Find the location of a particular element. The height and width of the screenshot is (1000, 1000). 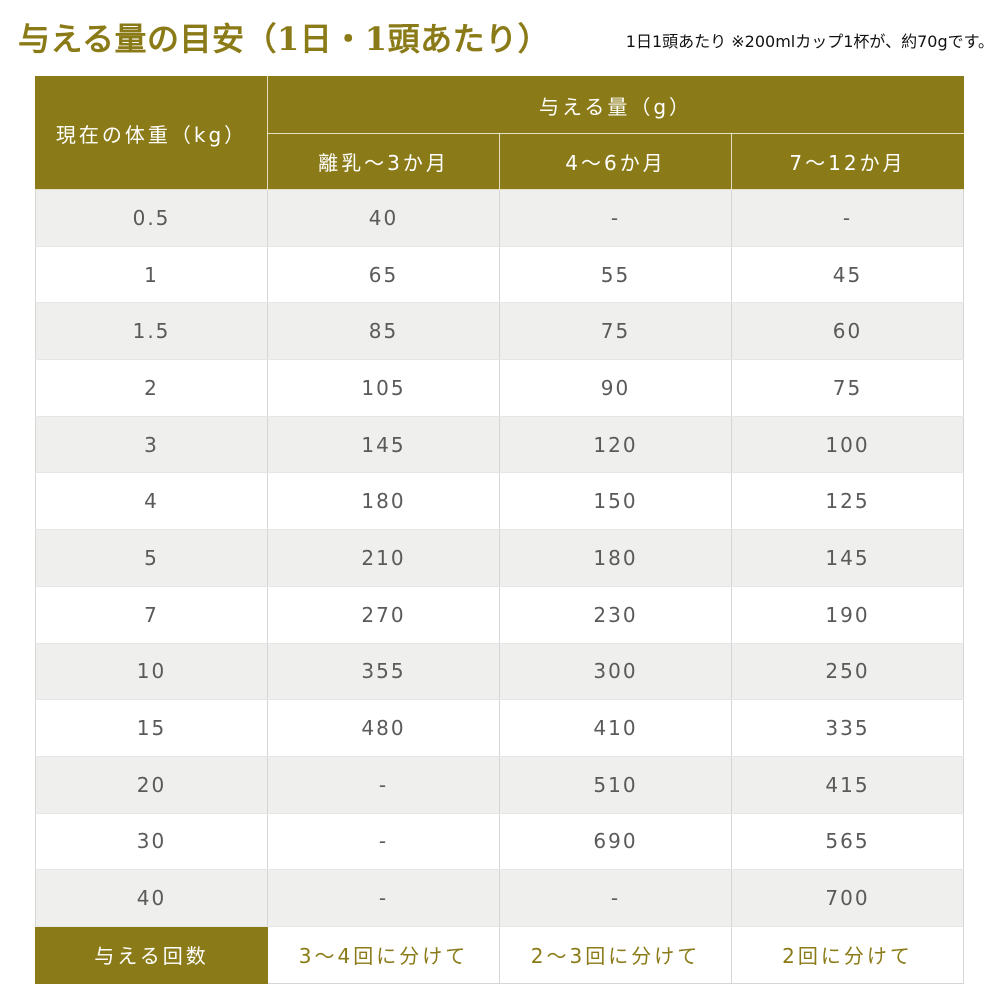

serving-note: 1日1頭あたり ※200mlカップ1杯が、約70gです。 is located at coordinates (809, 41).